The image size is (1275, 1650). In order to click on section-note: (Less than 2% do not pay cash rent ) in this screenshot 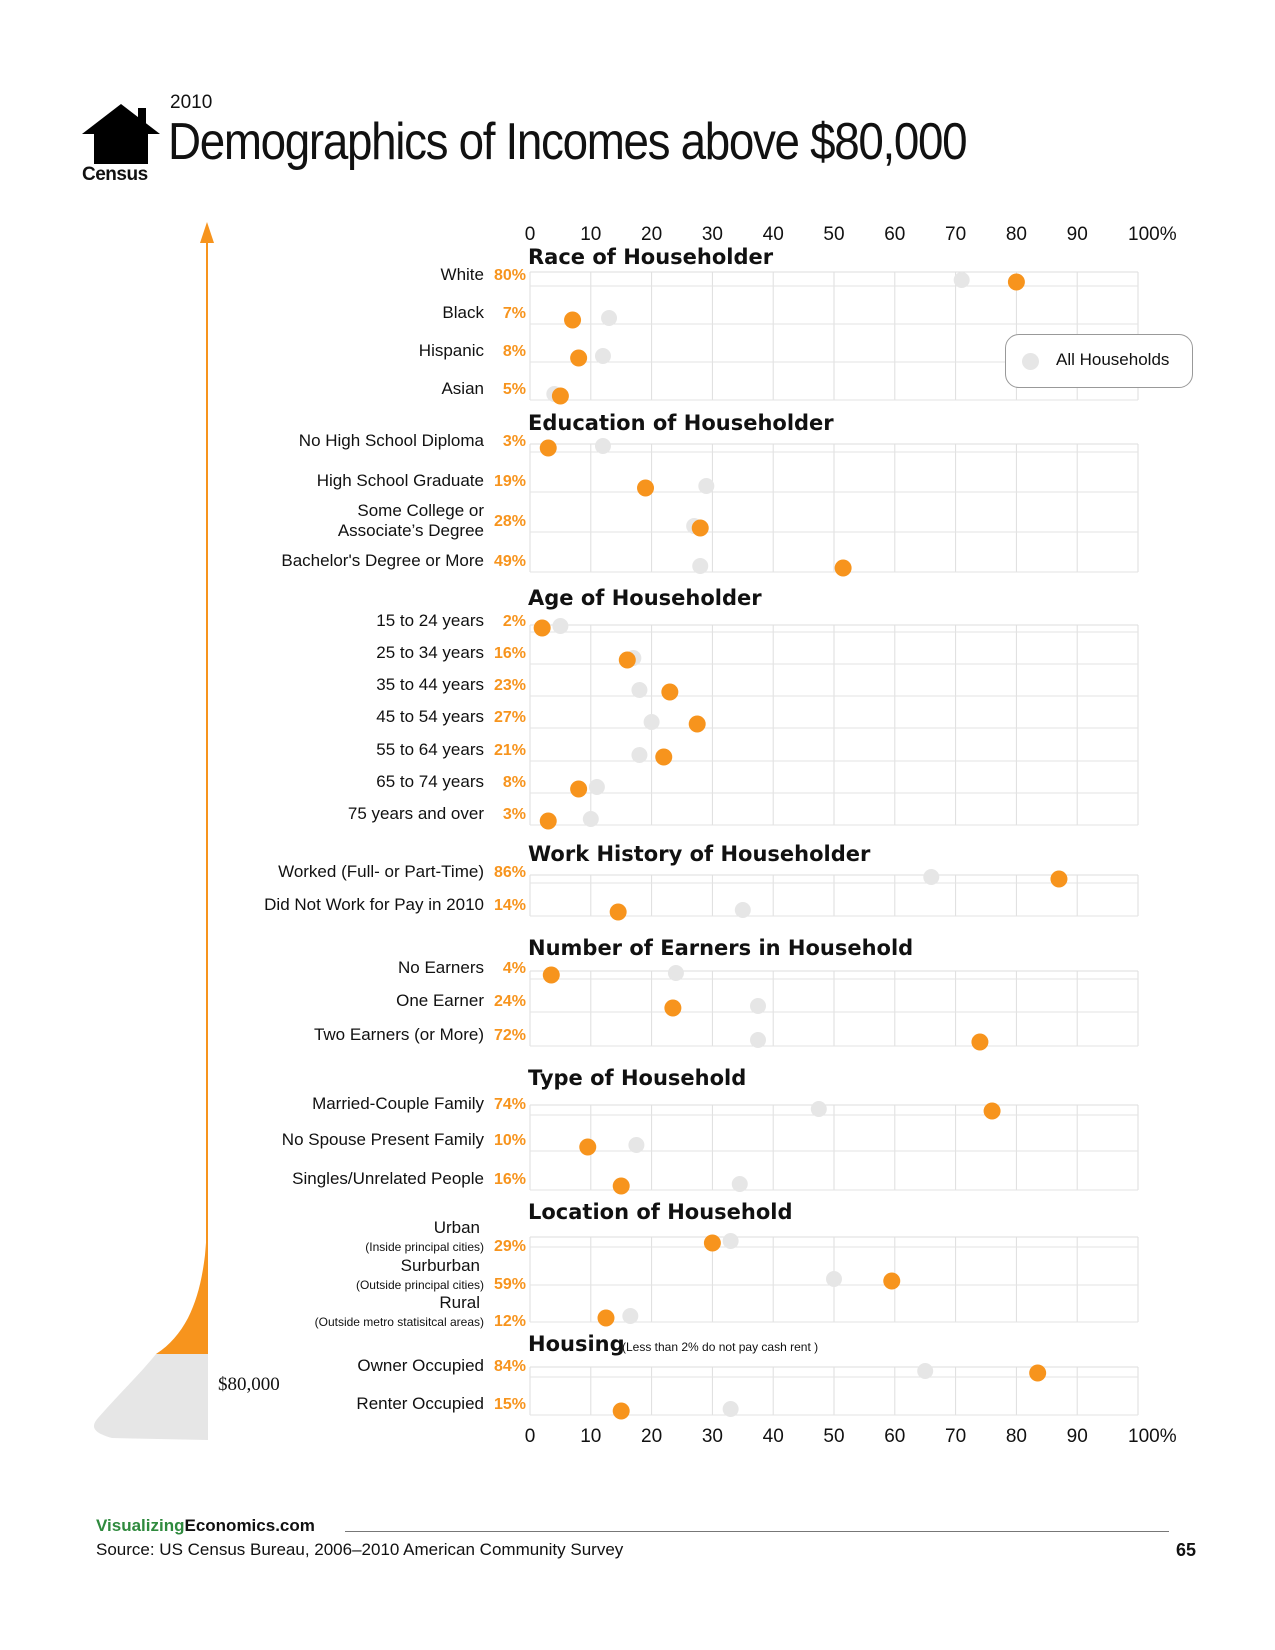, I will do `click(720, 1347)`.